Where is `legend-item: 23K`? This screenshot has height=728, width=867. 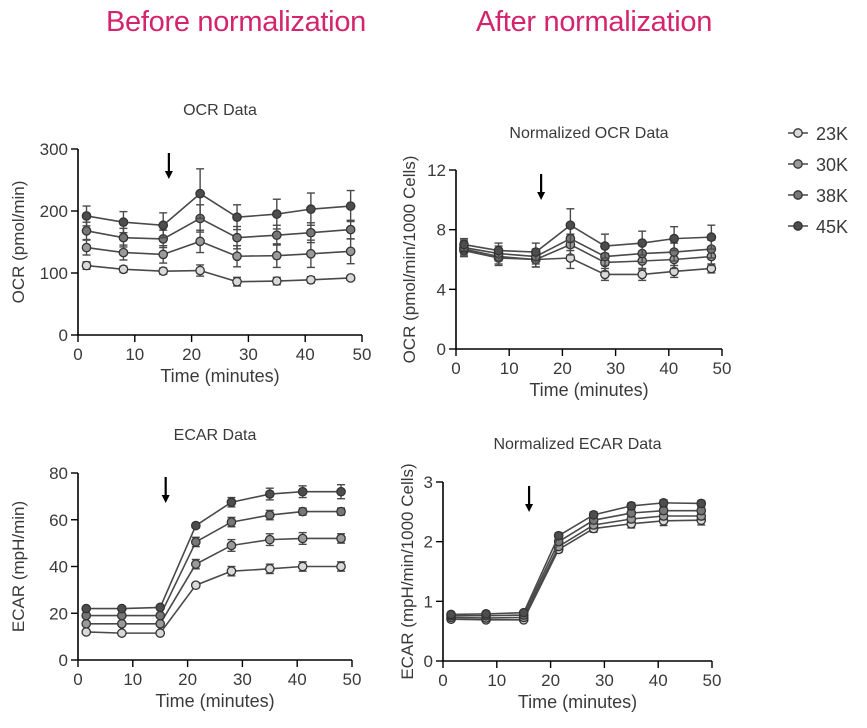 legend-item: 23K is located at coordinates (818, 134).